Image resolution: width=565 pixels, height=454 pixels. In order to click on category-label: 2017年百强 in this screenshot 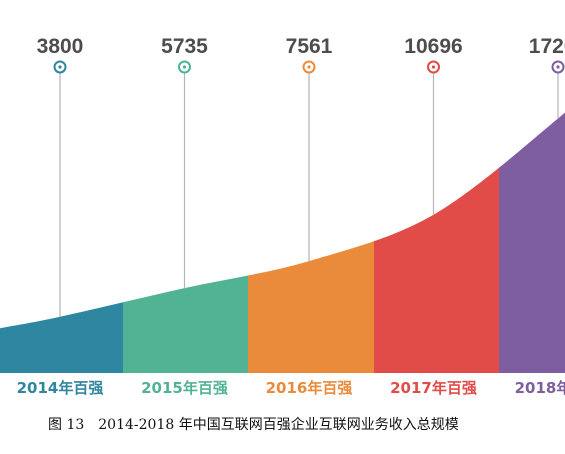, I will do `click(433, 388)`.